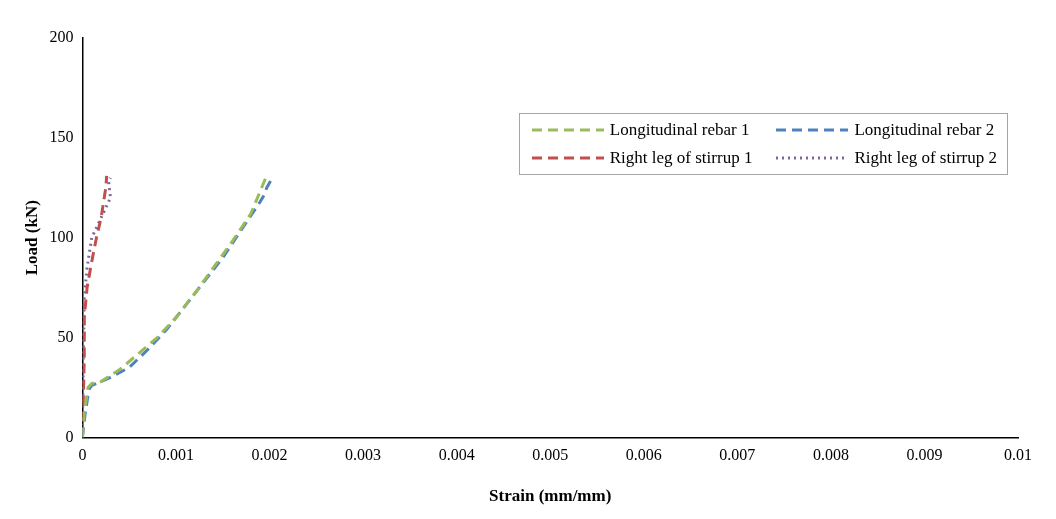 This screenshot has height=519, width=1056. What do you see at coordinates (175, 455) in the screenshot?
I see `x-tick-label: 0.001` at bounding box center [175, 455].